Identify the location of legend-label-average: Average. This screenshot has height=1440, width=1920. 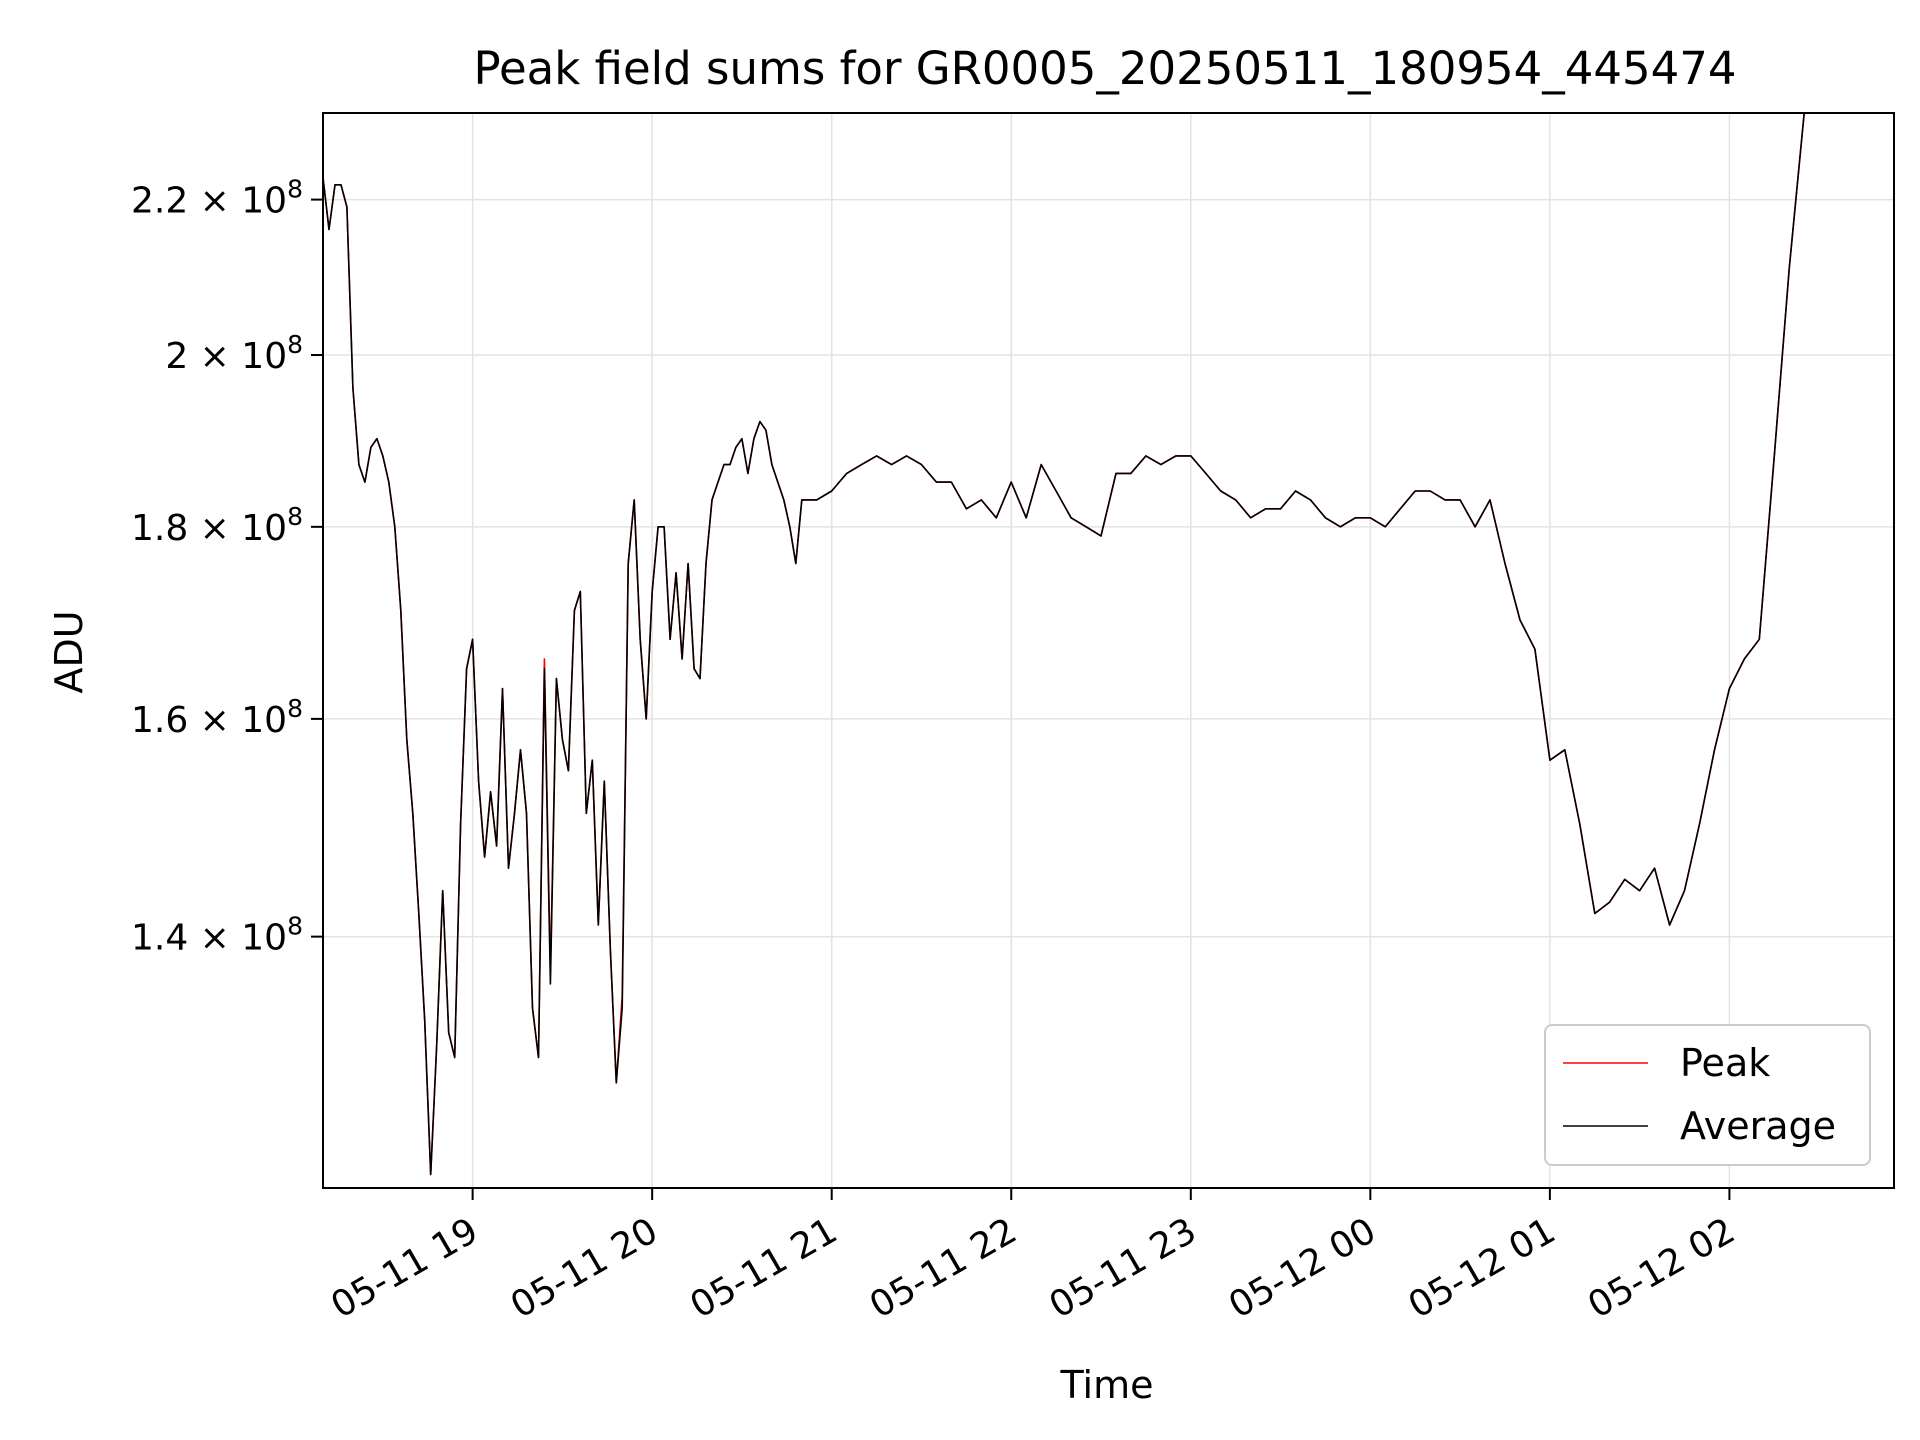
(1758, 1126).